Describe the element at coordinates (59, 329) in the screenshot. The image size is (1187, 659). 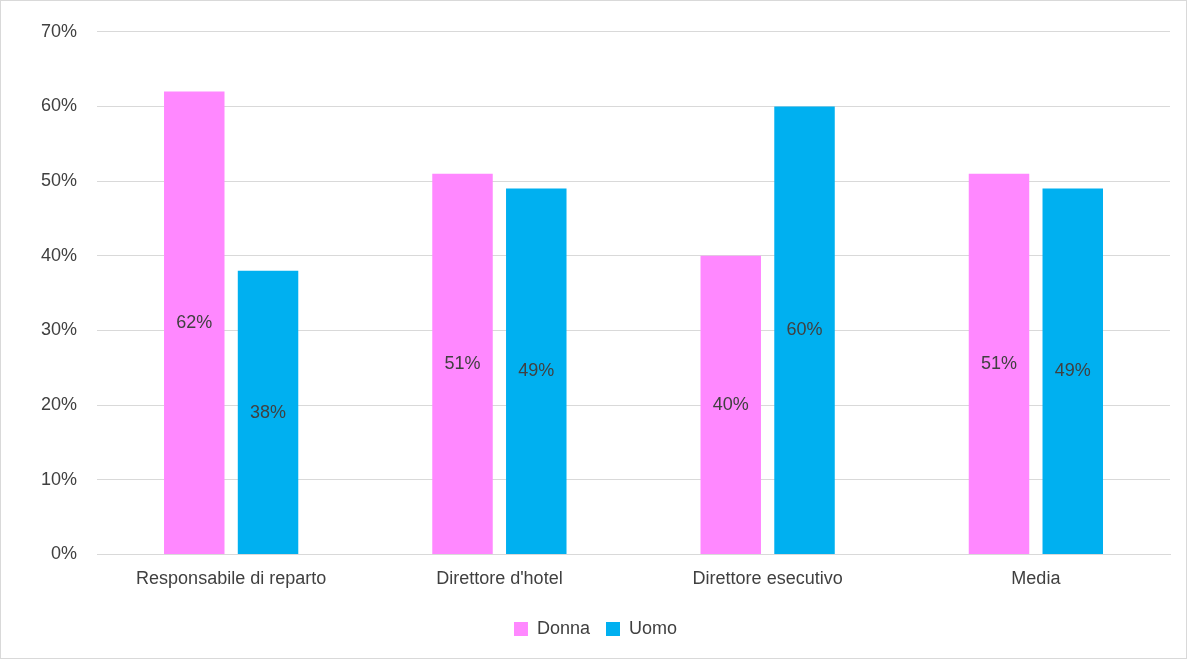
I see `y-tick-label: 30%` at that location.